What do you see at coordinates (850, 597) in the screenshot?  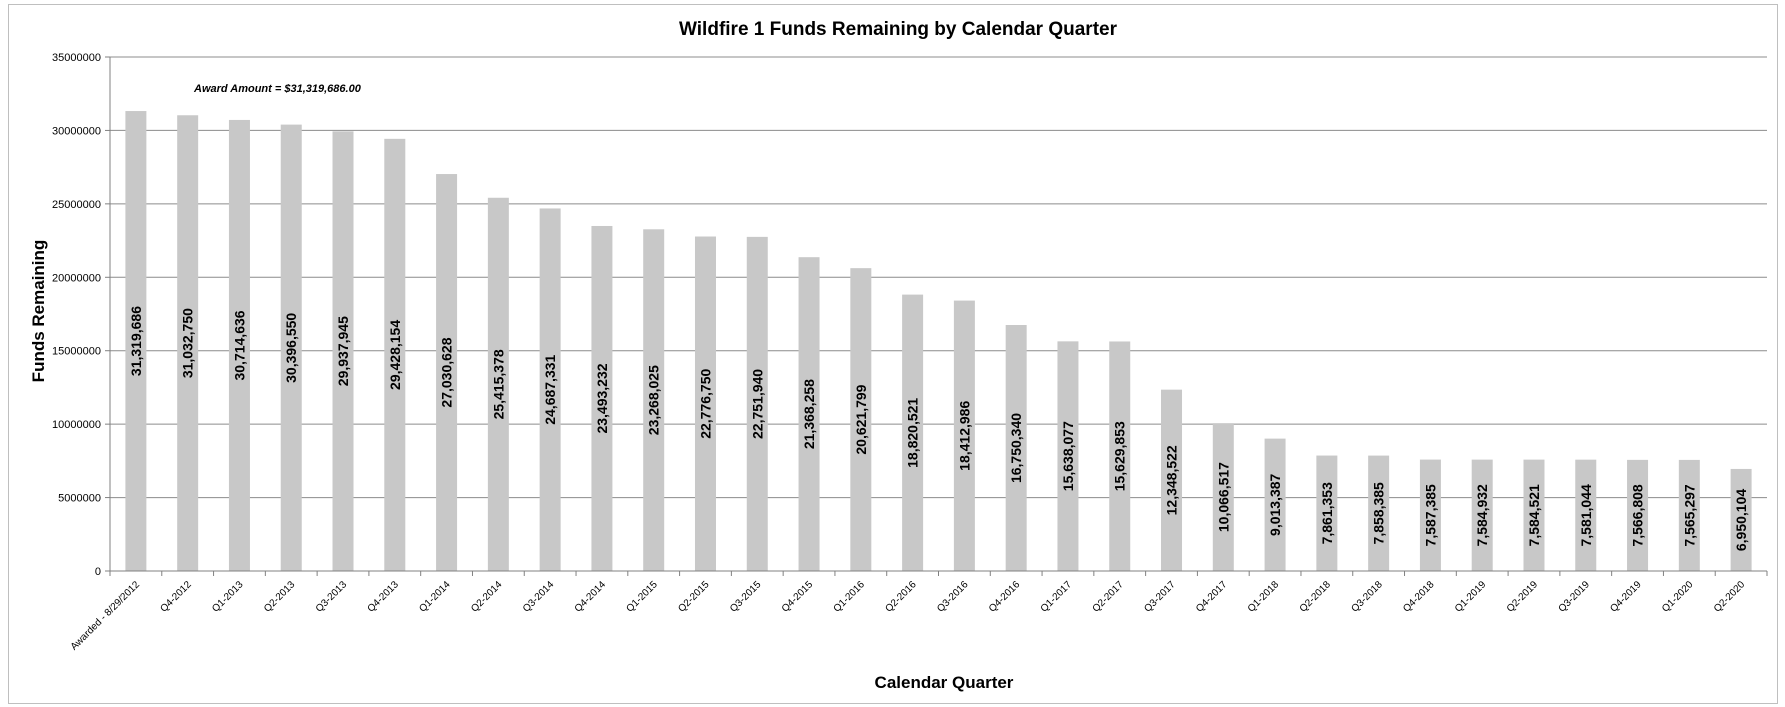 I see `x-tick-label: Q1-2016` at bounding box center [850, 597].